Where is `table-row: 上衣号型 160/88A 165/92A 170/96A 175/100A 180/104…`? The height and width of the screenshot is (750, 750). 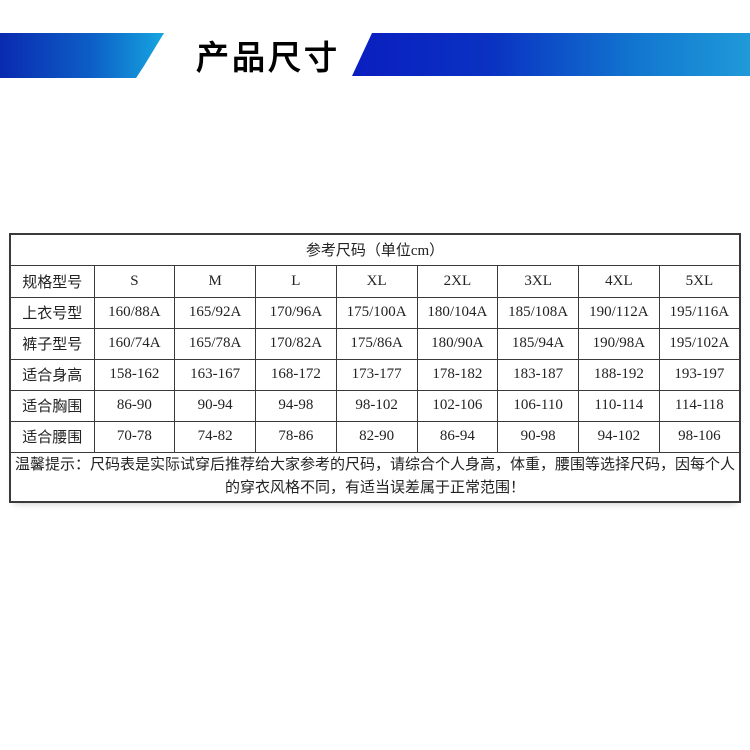
table-row: 上衣号型 160/88A 165/92A 170/96A 175/100A 180/104… is located at coordinates (375, 312).